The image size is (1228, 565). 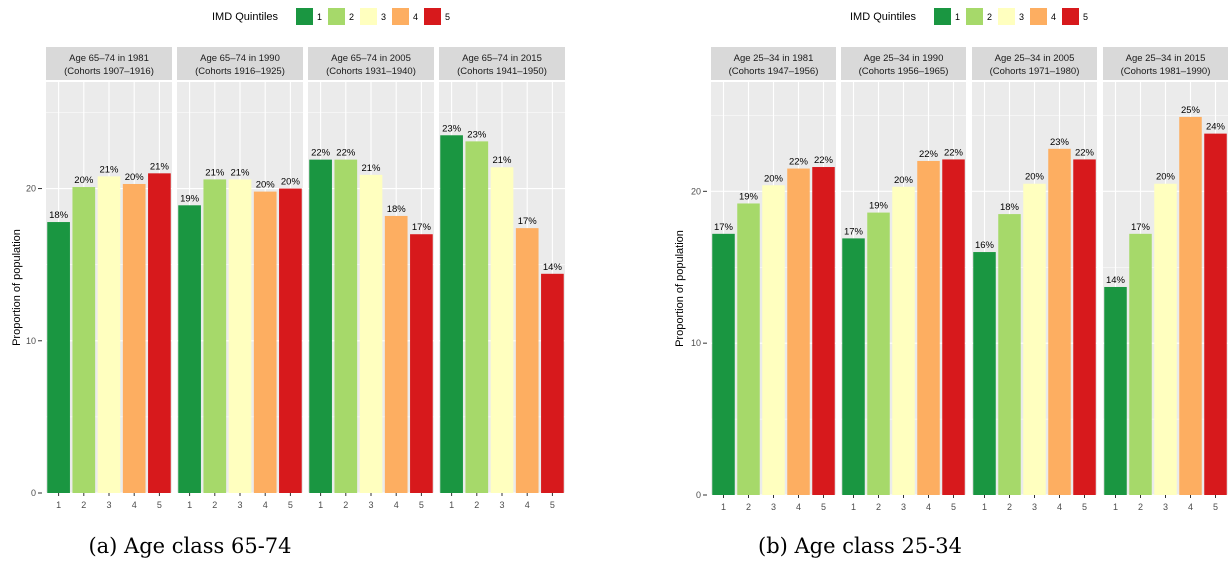 What do you see at coordinates (969, 16) in the screenshot?
I see `legend: IMD Quintiles 1 2 3 4 5` at bounding box center [969, 16].